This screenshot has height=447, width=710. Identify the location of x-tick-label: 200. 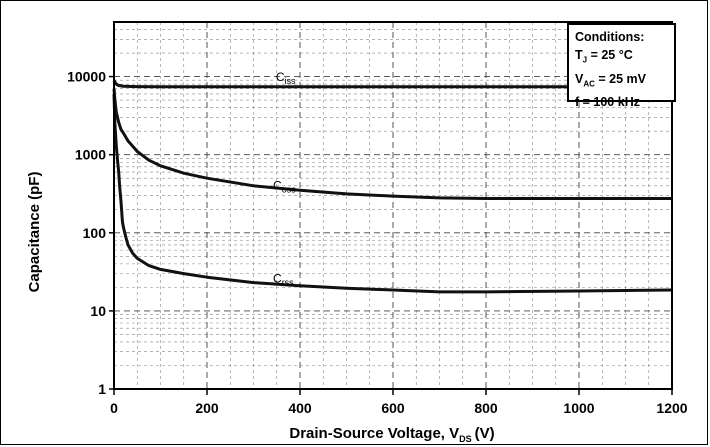
(207, 408).